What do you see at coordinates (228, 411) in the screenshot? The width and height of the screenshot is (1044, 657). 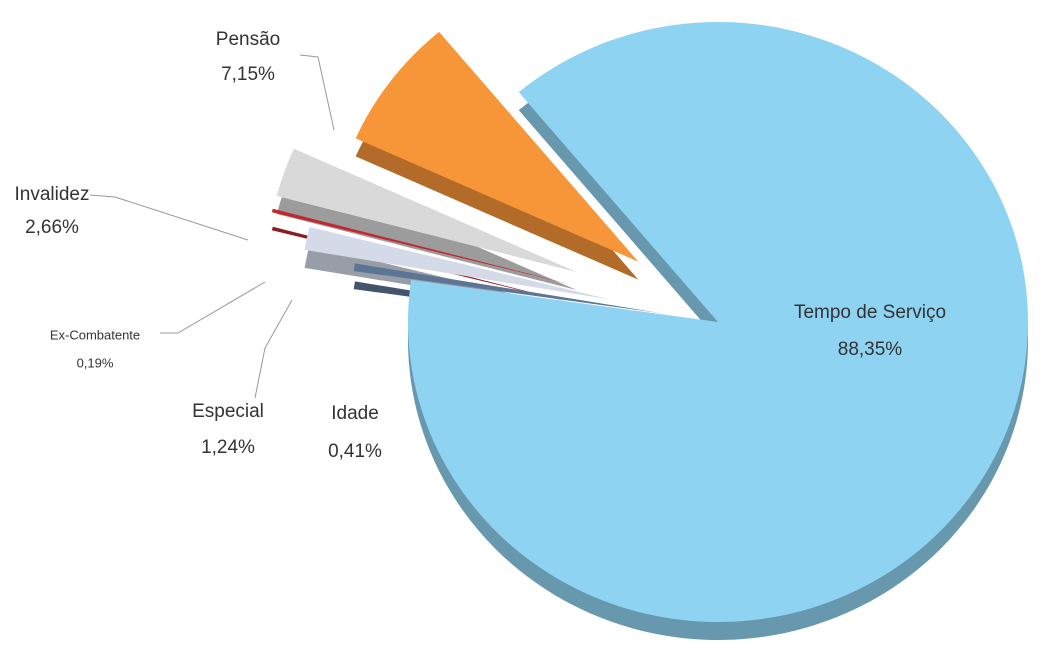 I see `slice-label: Especial` at bounding box center [228, 411].